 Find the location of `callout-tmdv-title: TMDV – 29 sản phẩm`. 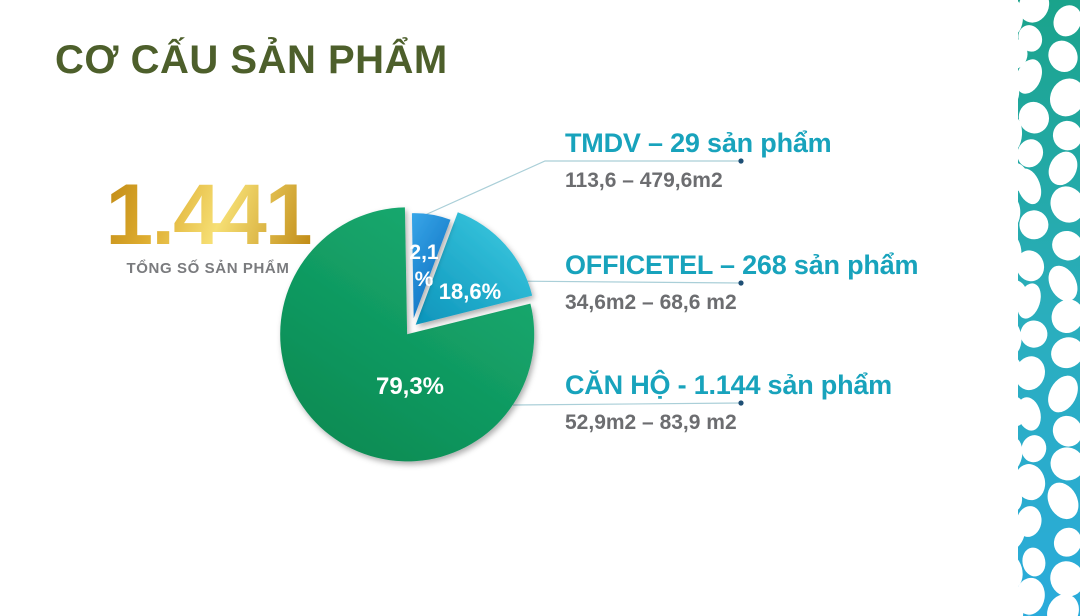

callout-tmdv-title: TMDV – 29 sản phẩm is located at coordinates (698, 143).